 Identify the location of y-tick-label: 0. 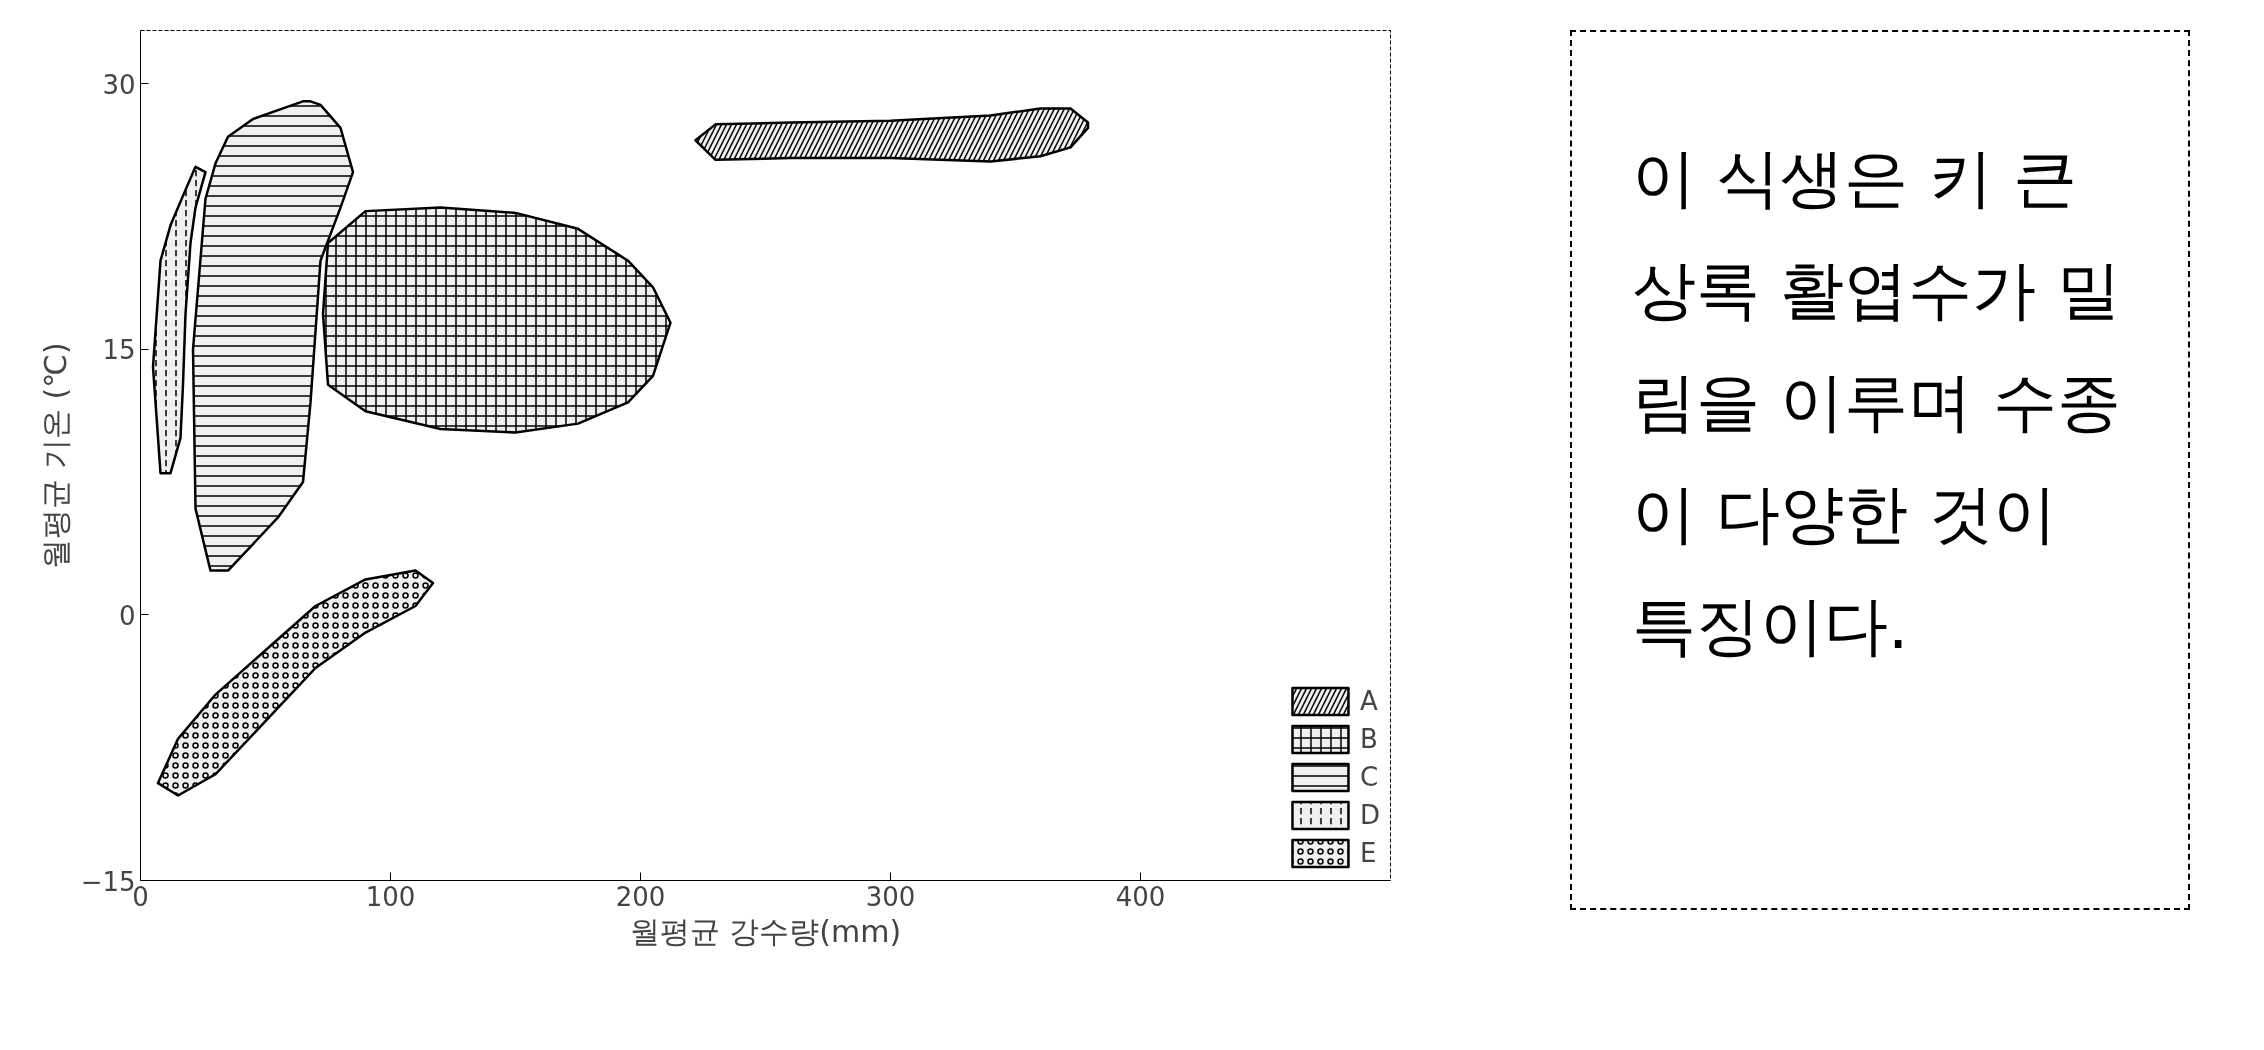
(127, 615).